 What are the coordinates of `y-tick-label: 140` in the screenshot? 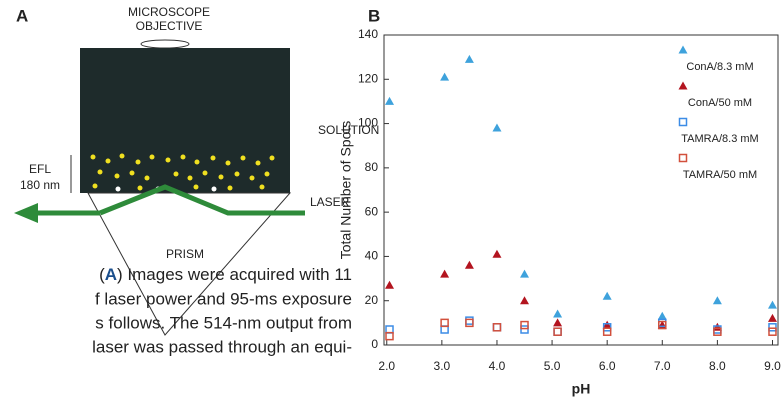 It's located at (368, 34).